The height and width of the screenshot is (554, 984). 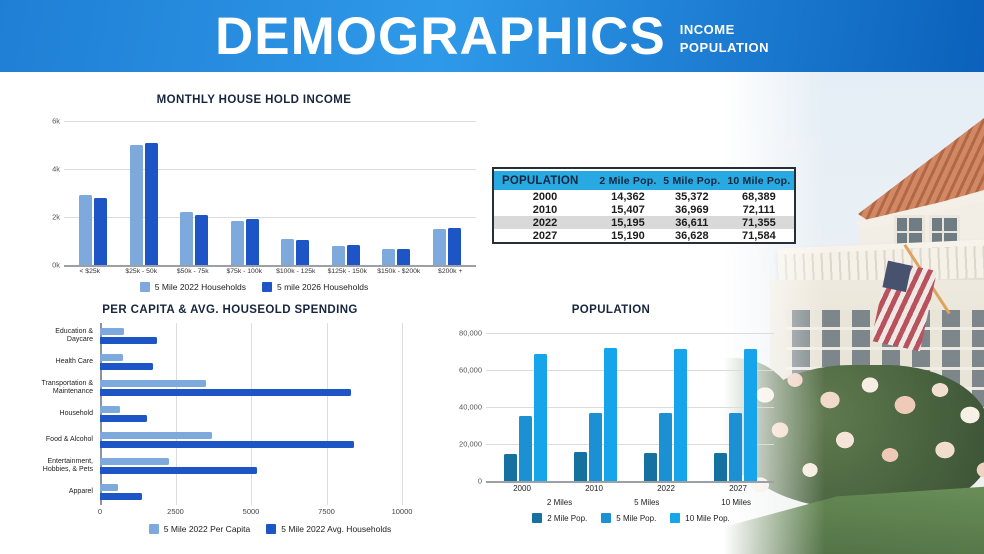 I want to click on table-cell: 15,195, so click(x=628, y=222).